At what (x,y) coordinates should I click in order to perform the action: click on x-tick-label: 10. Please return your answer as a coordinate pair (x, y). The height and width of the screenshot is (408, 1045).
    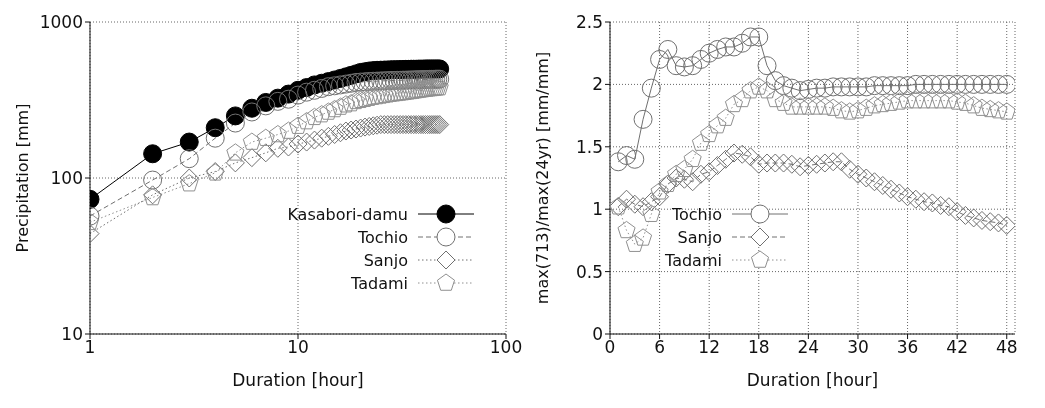
    Looking at the image, I should click on (298, 347).